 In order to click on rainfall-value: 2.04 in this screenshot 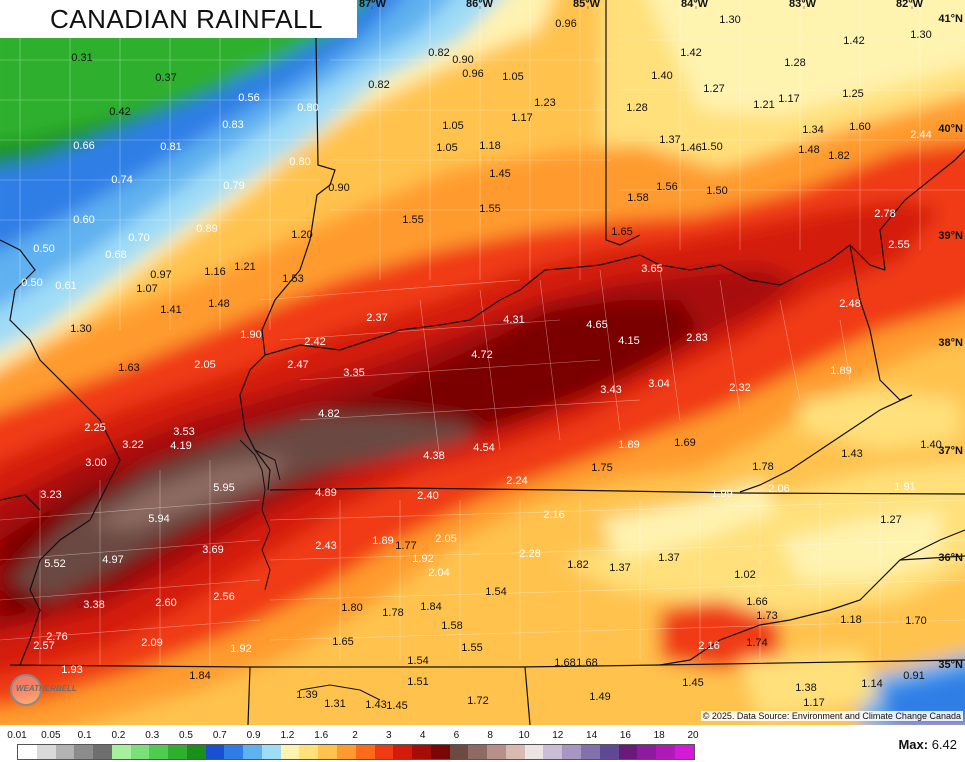, I will do `click(438, 573)`.